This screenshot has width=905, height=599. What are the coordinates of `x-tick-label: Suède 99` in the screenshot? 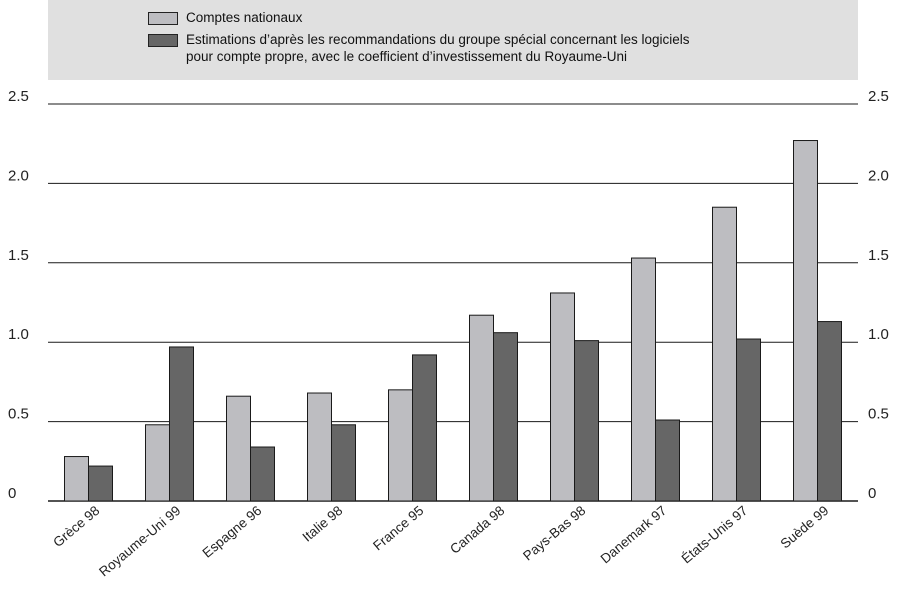 It's located at (804, 527).